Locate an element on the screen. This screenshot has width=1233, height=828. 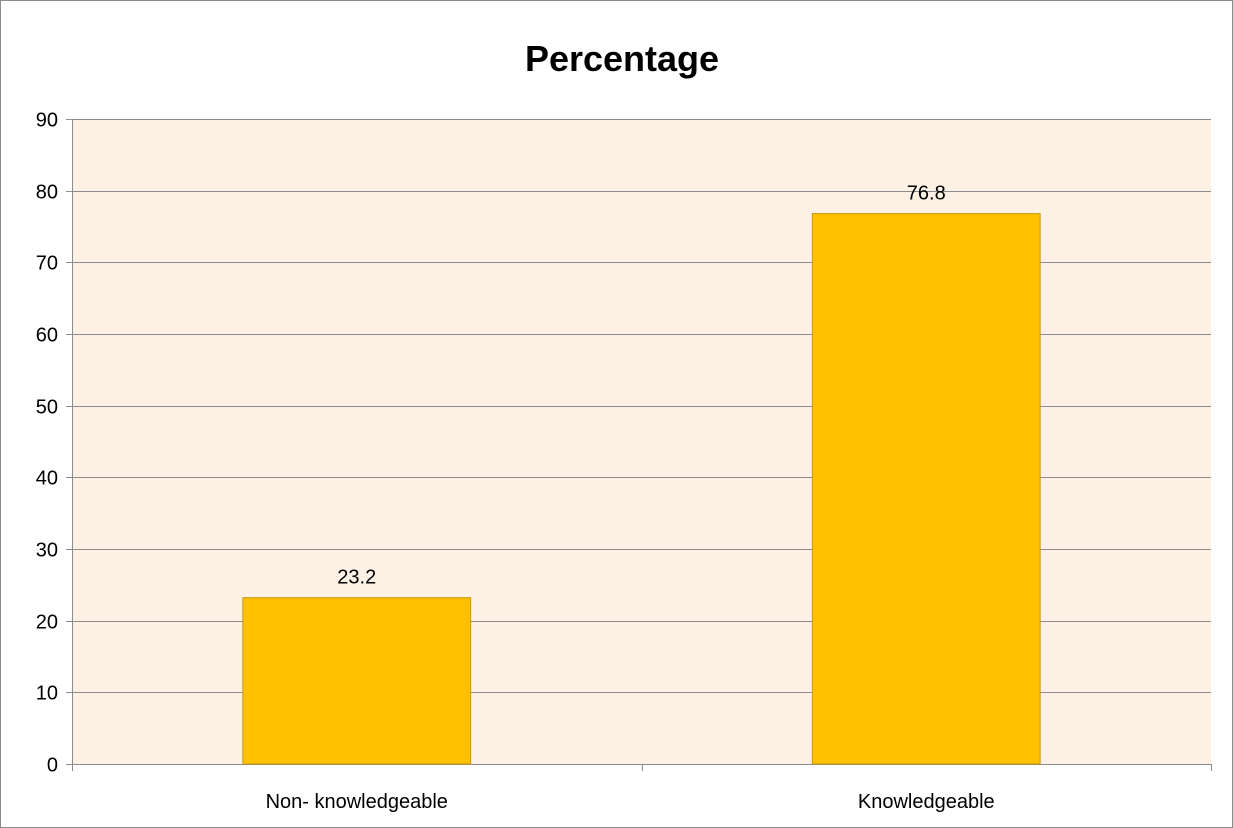
y-tick-label-40: 40 is located at coordinates (47, 479).